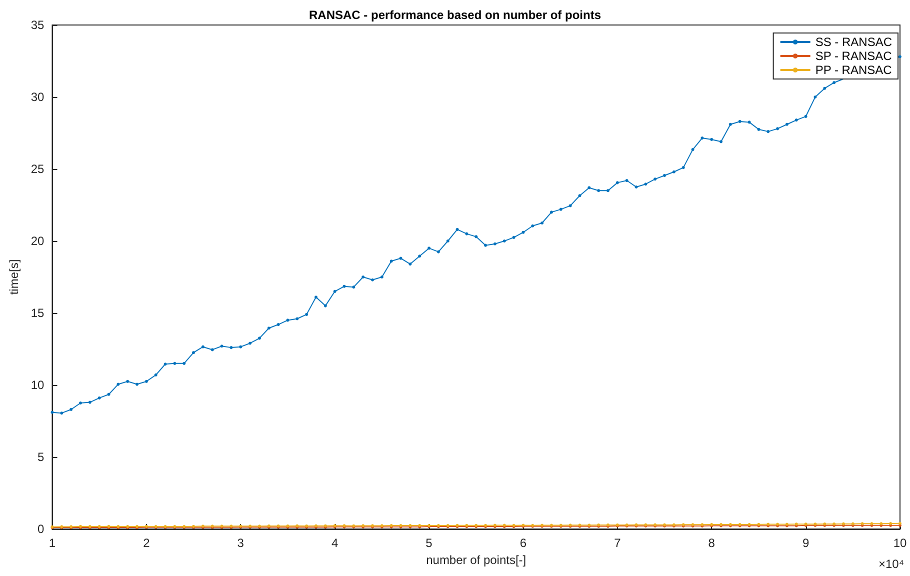  Describe the element at coordinates (476, 559) in the screenshot. I see `x-axis-title: number of points[-]` at that location.